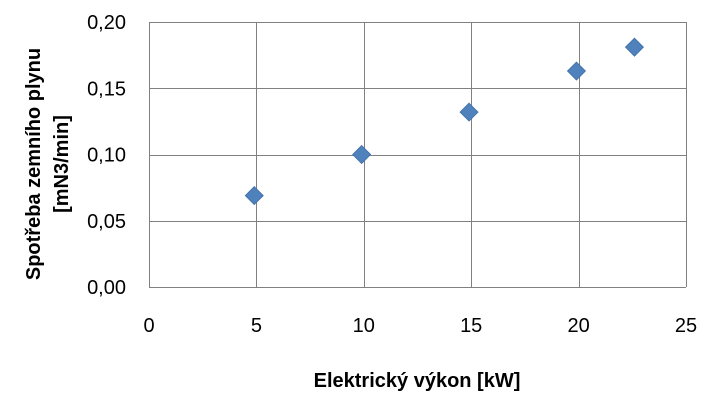 The image size is (703, 394). What do you see at coordinates (148, 326) in the screenshot?
I see `x-tick-label: 0` at bounding box center [148, 326].